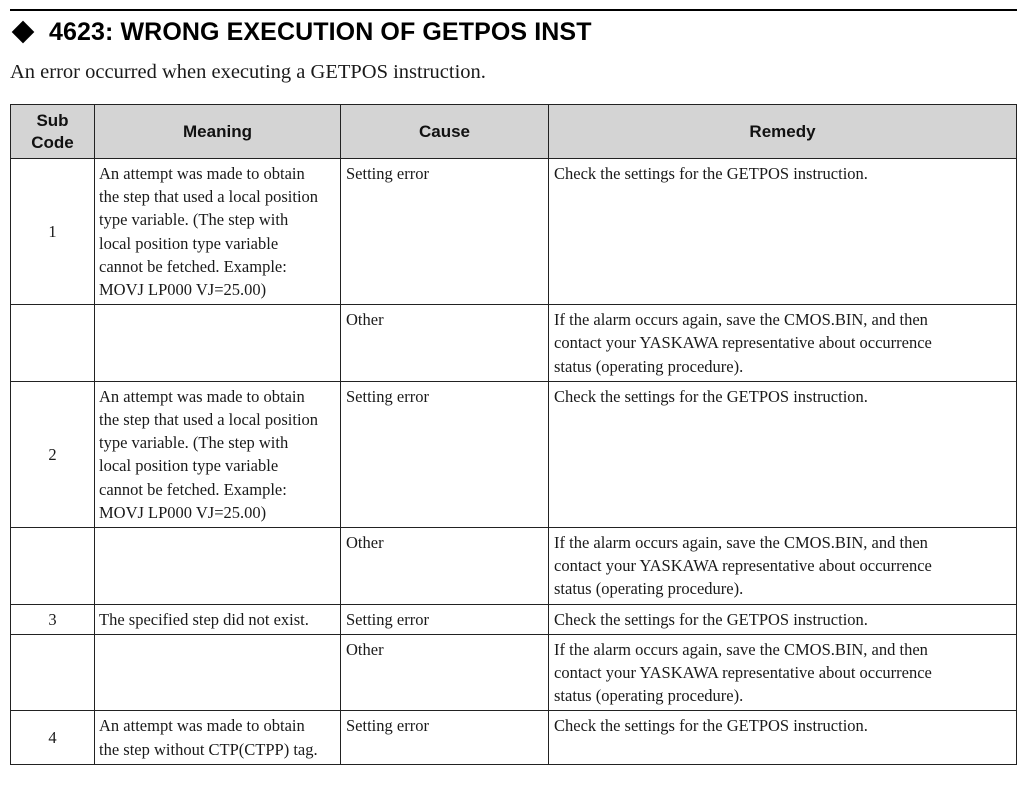  I want to click on meaning-line: The specified step did not exist., so click(204, 619).